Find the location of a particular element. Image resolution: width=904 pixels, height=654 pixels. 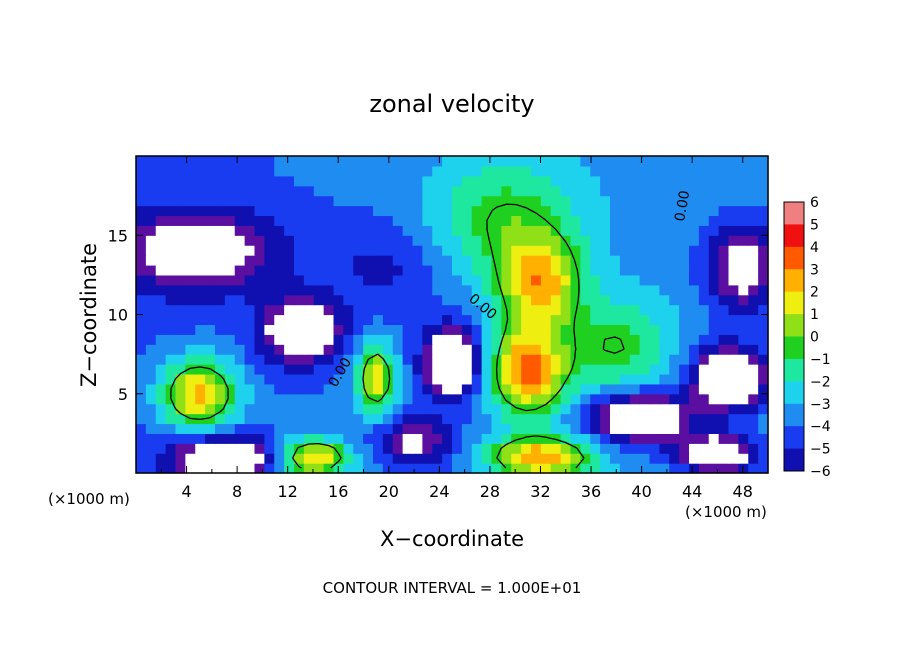

colorbar-tick-label: −6 is located at coordinates (820, 472).